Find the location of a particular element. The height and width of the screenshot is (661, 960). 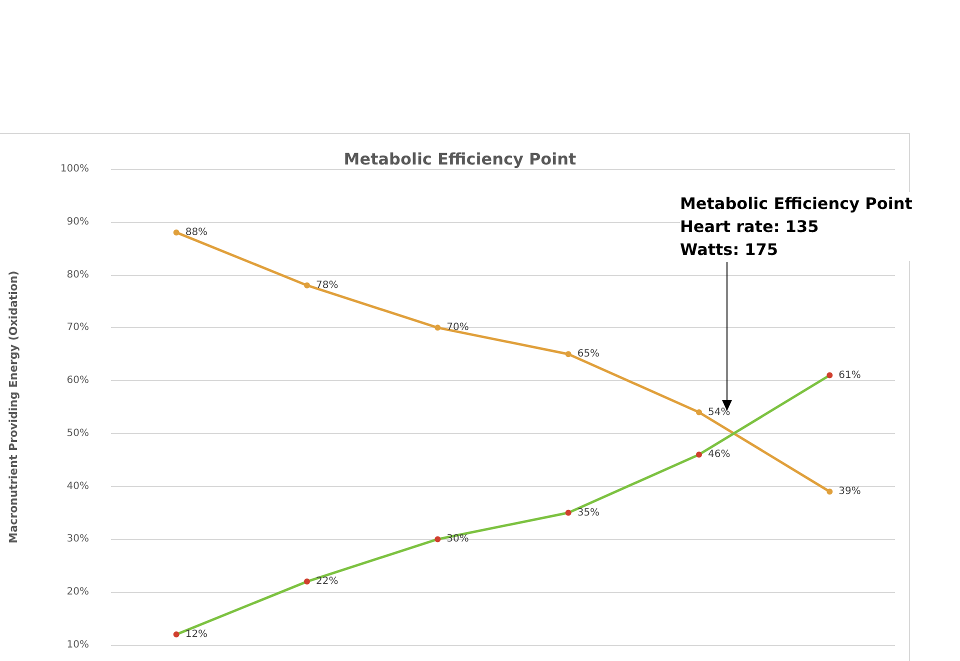

y-axis-title: Macronutrient Providing Energy (Oxidation) is located at coordinates (13, 407).